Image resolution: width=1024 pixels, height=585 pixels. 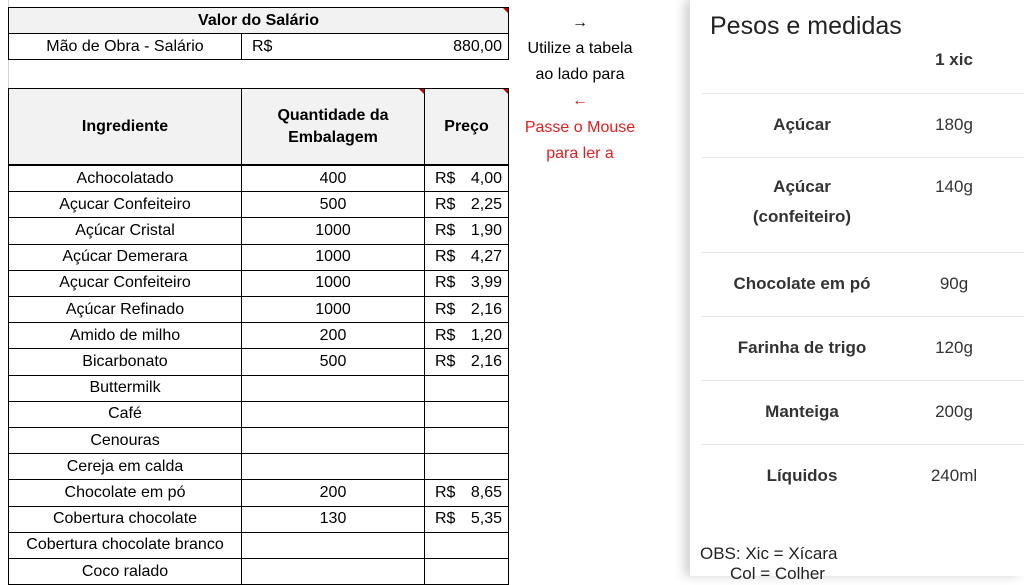 What do you see at coordinates (262, 46) in the screenshot?
I see `salary-currency: R$` at bounding box center [262, 46].